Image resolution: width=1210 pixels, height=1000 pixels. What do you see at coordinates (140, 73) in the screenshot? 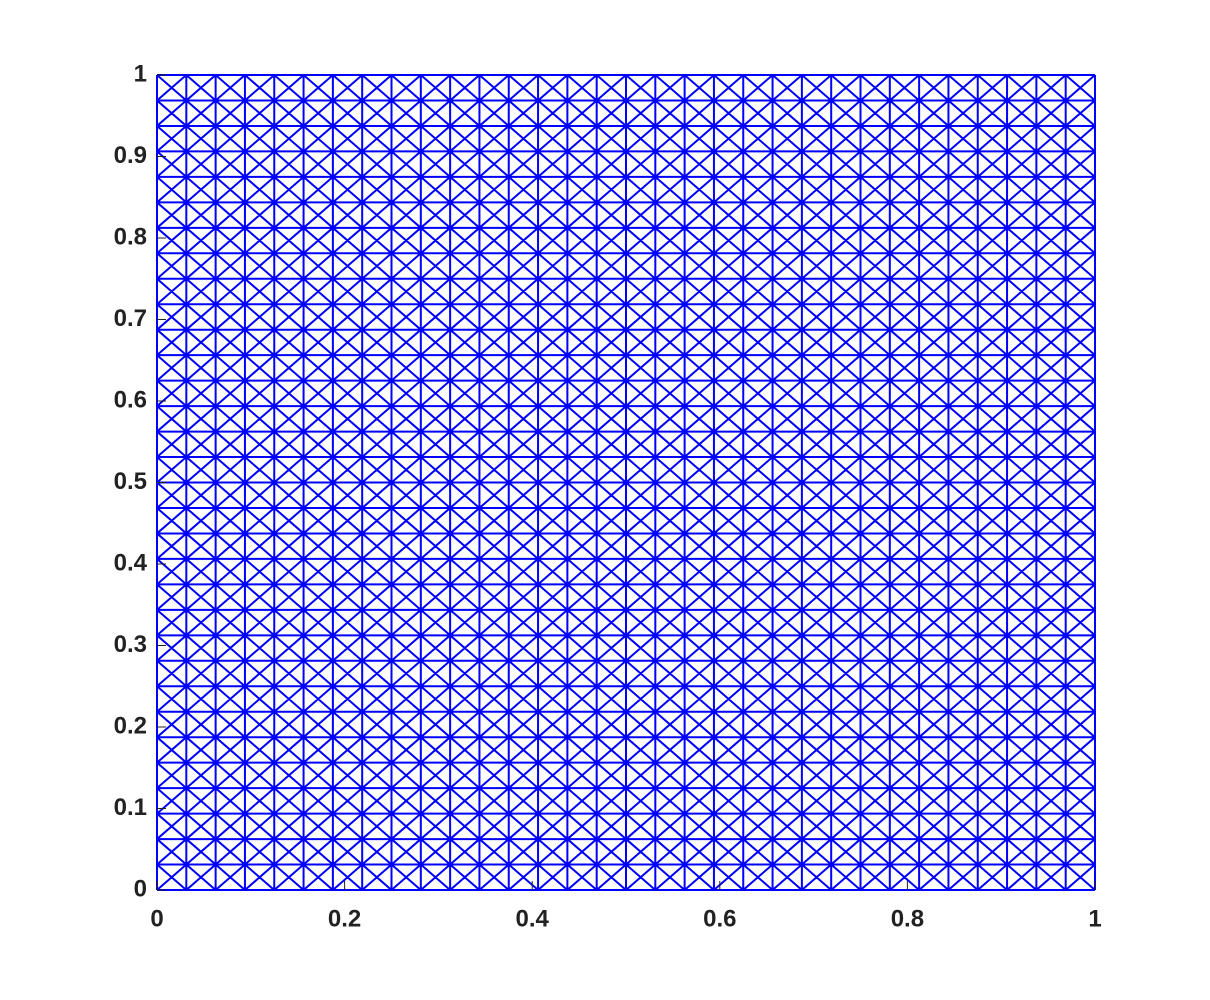
I see `y-tick-label: 1` at bounding box center [140, 73].